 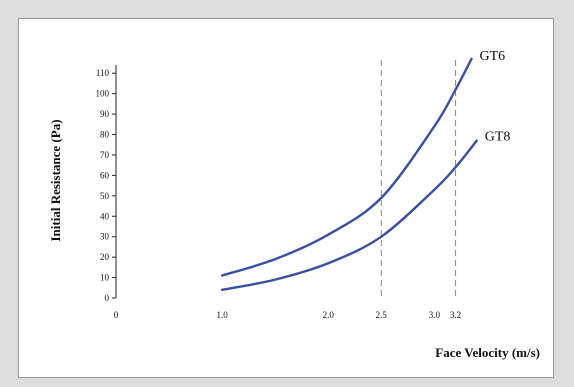 What do you see at coordinates (487, 352) in the screenshot?
I see `x-axis-title: Face Velocity (m/s)` at bounding box center [487, 352].